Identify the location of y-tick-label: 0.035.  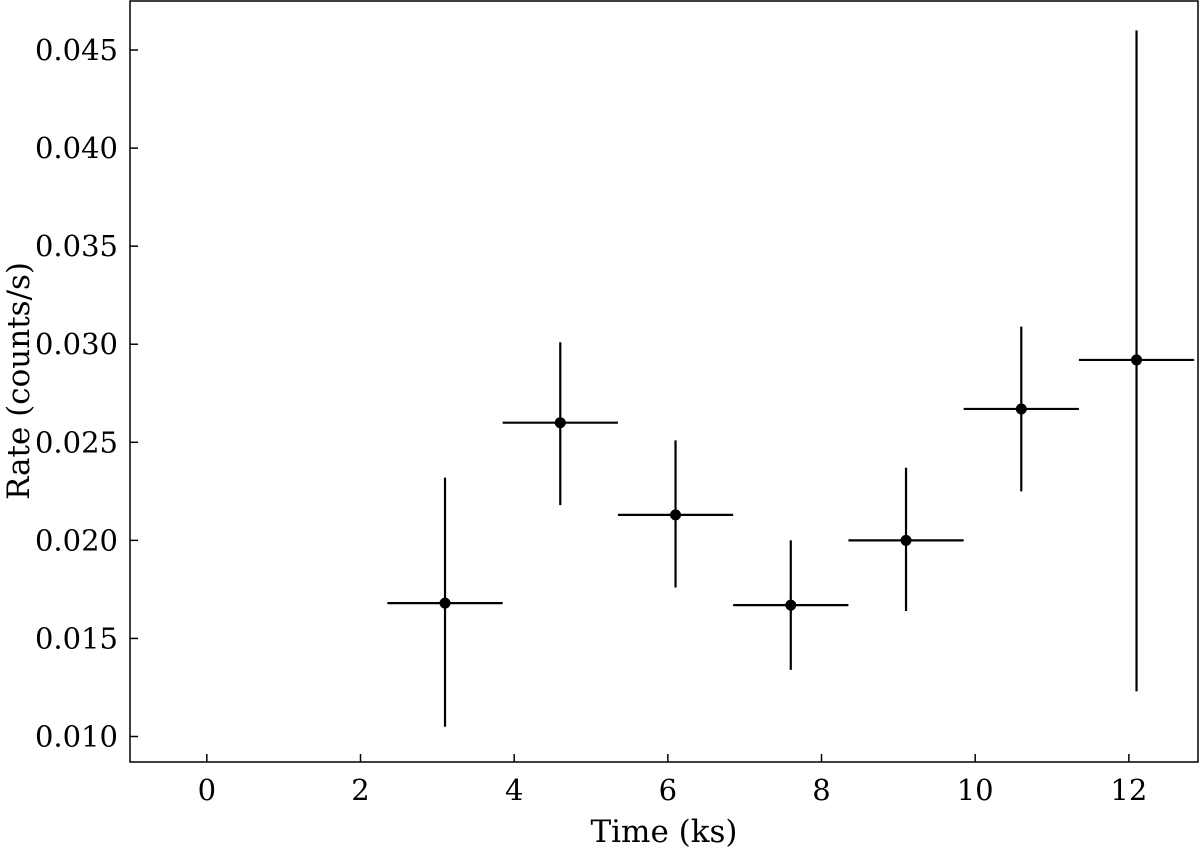
(76, 246).